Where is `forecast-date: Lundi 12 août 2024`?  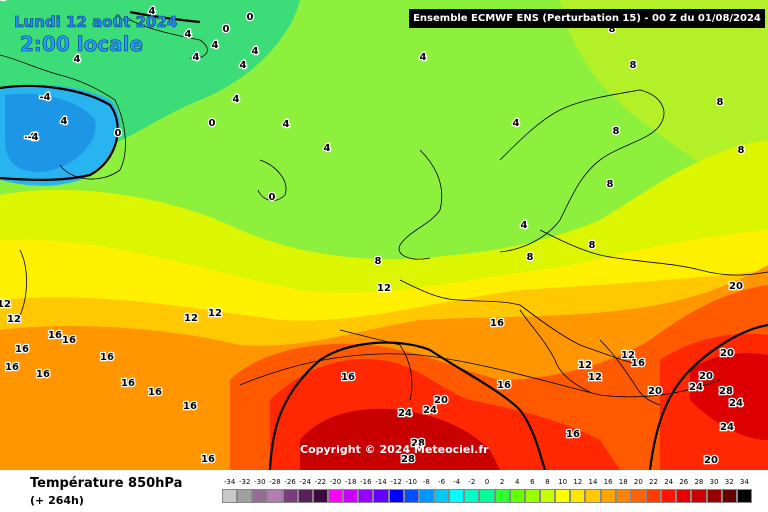
forecast-date: Lundi 12 août 2024 is located at coordinates (96, 22).